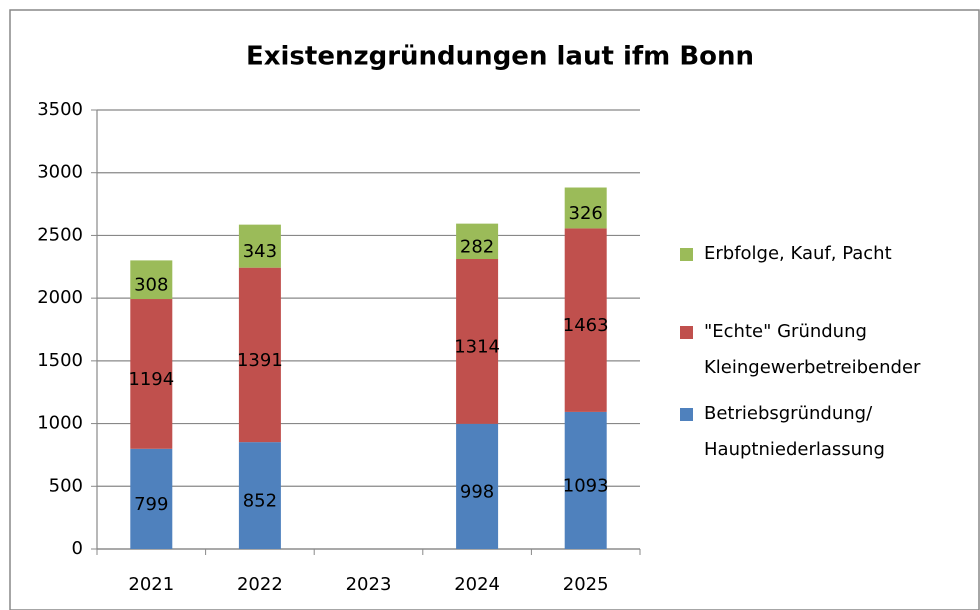 This screenshot has width=980, height=610. What do you see at coordinates (60, 423) in the screenshot?
I see `y-tick-label: 1000` at bounding box center [60, 423].